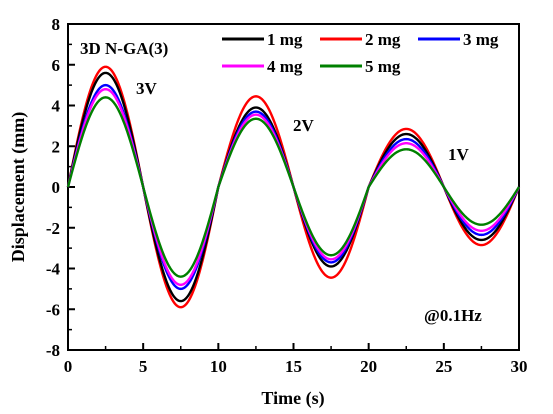 The width and height of the screenshot is (553, 414). Describe the element at coordinates (147, 88) in the screenshot. I see `segment-label-3v: 3V` at that location.